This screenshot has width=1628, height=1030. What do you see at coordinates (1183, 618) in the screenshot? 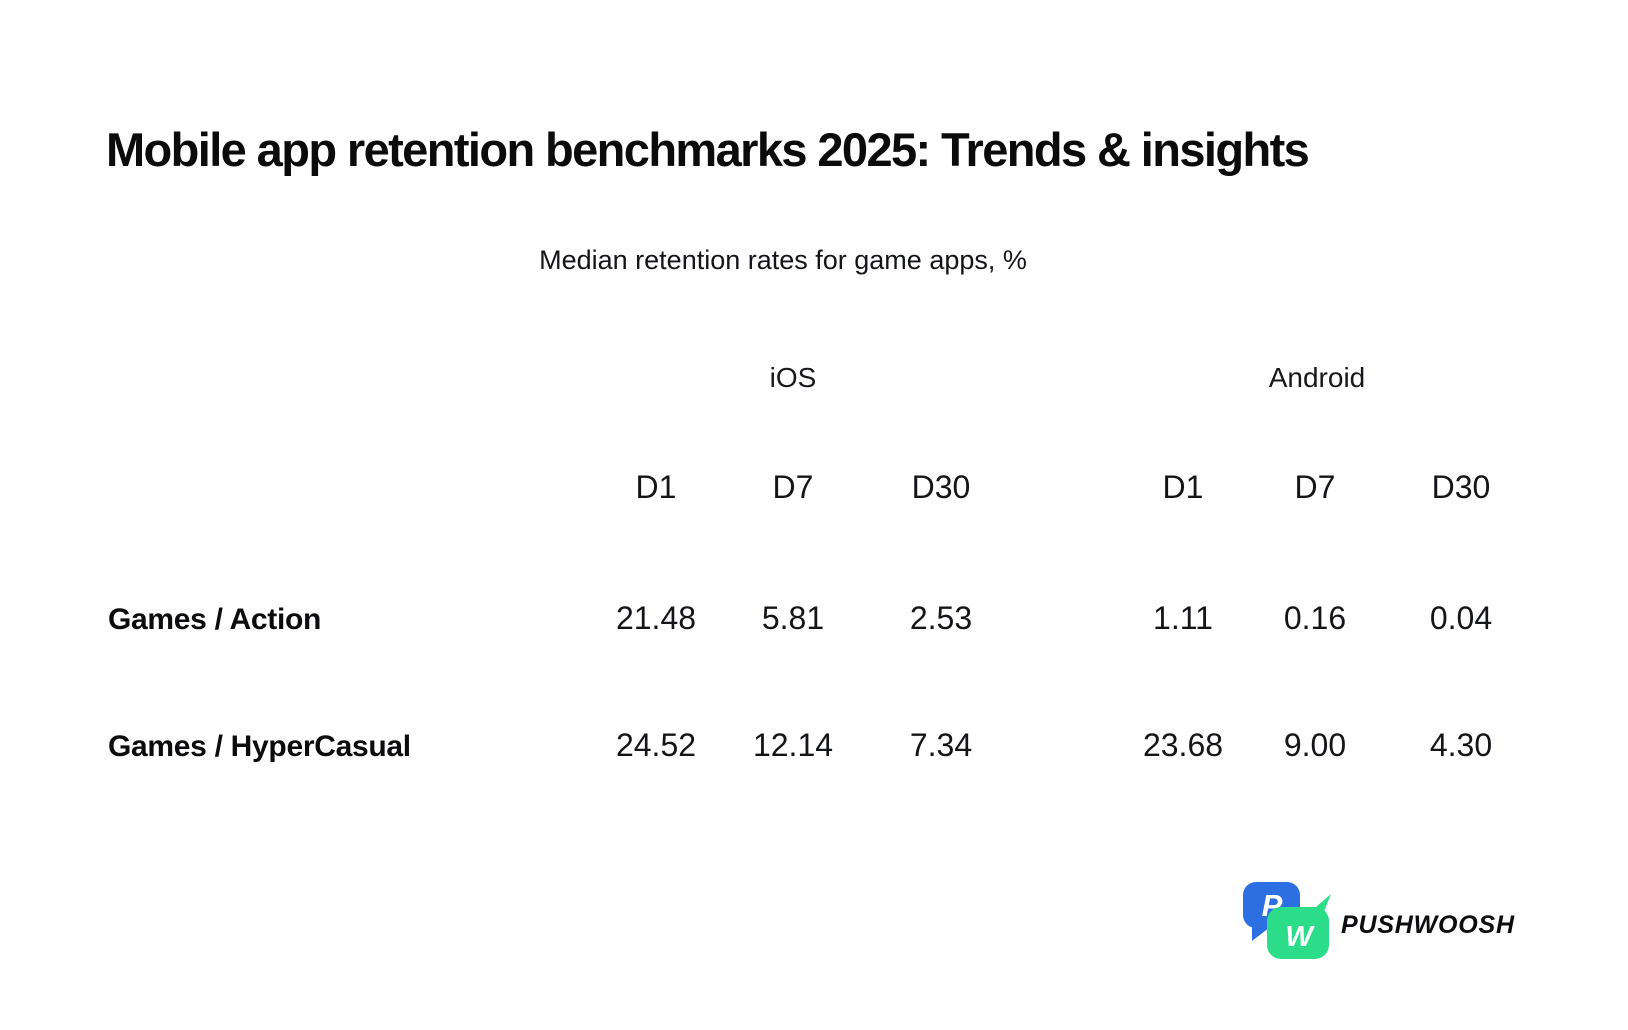
I see `cell-games-action-android-d1: 1.11` at bounding box center [1183, 618].